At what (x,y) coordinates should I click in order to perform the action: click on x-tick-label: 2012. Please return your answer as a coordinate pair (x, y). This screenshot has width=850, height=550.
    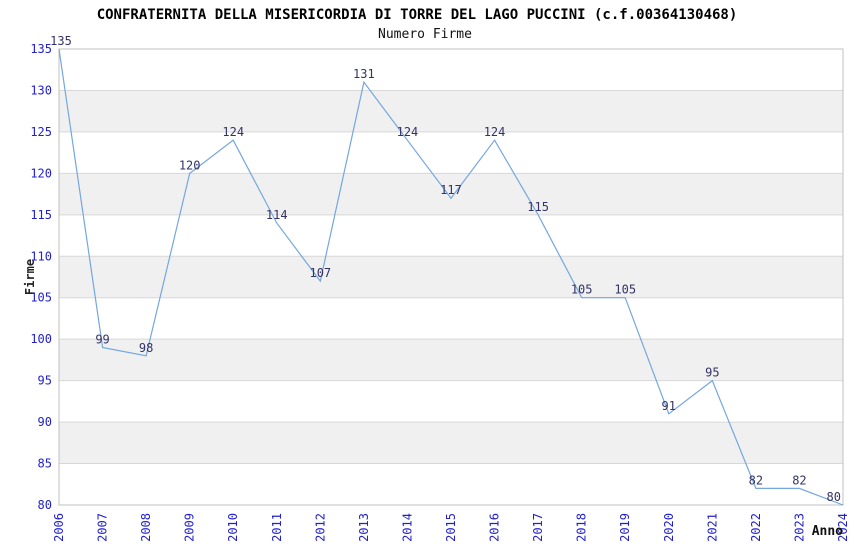
    Looking at the image, I should click on (320, 527).